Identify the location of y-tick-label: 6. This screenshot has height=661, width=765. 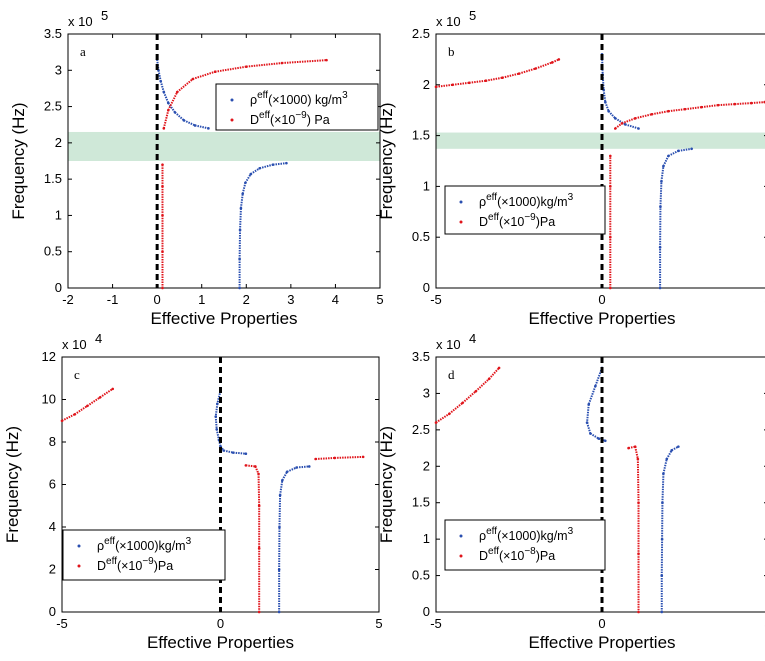
(52, 484).